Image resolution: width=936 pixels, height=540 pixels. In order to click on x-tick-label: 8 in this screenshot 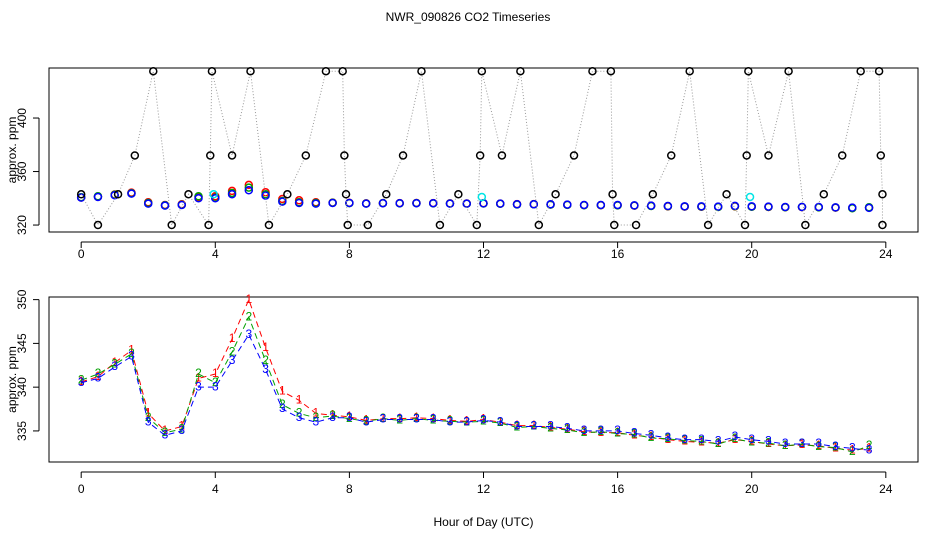, I will do `click(349, 489)`.